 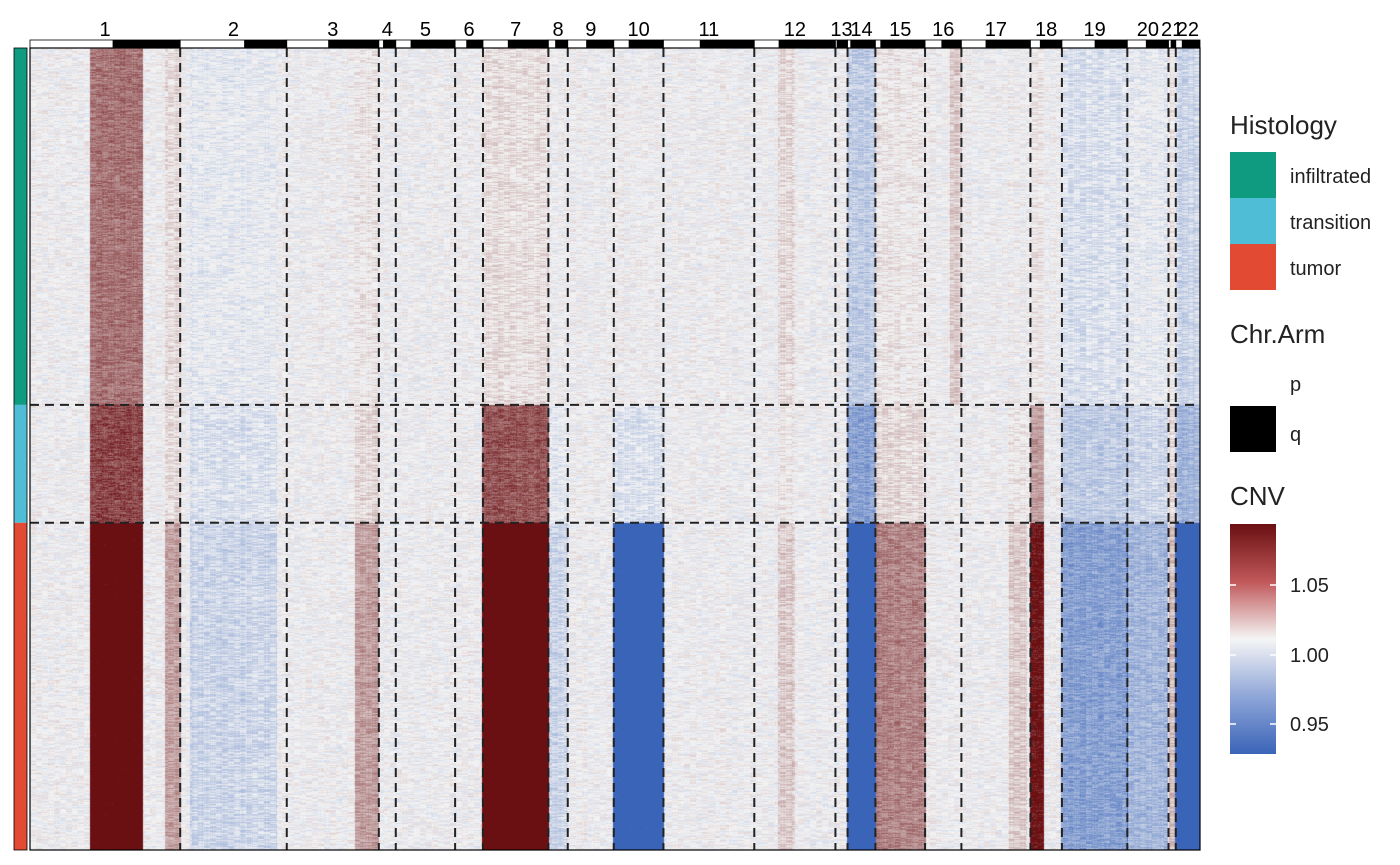 What do you see at coordinates (1300, 200) in the screenshot?
I see `legend-histology: Histology infiltrated transition tumor` at bounding box center [1300, 200].